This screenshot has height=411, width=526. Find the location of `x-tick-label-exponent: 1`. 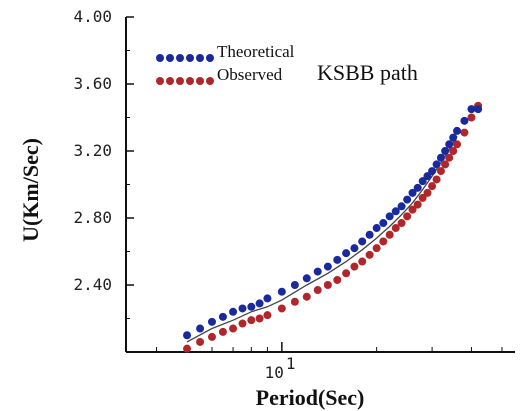

x-tick-label-exponent: 1 is located at coordinates (291, 363).